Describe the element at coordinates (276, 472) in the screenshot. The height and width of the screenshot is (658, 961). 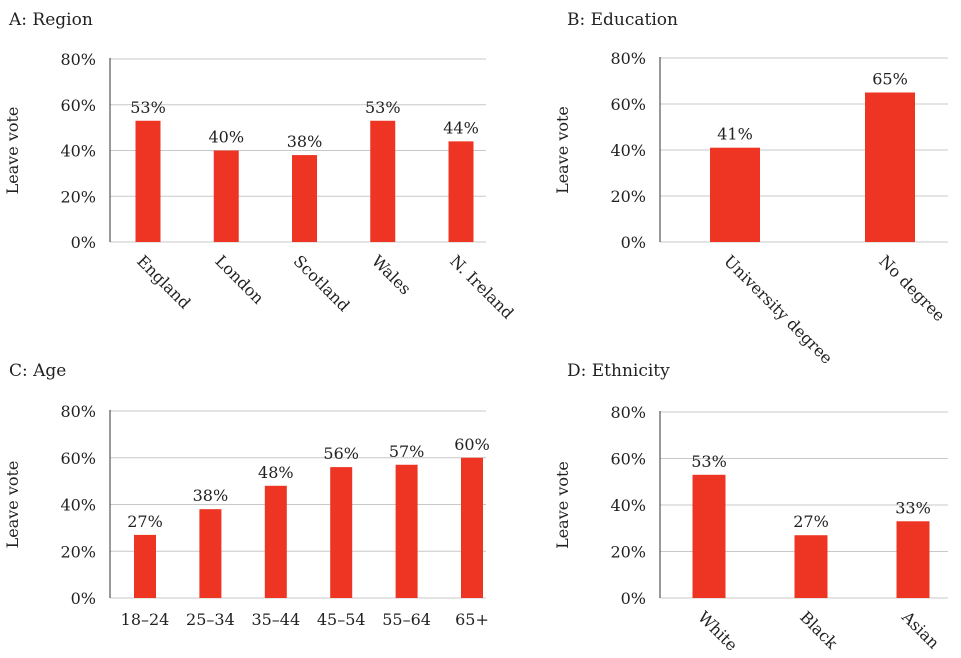
I see `bar-value-label: 48%` at that location.